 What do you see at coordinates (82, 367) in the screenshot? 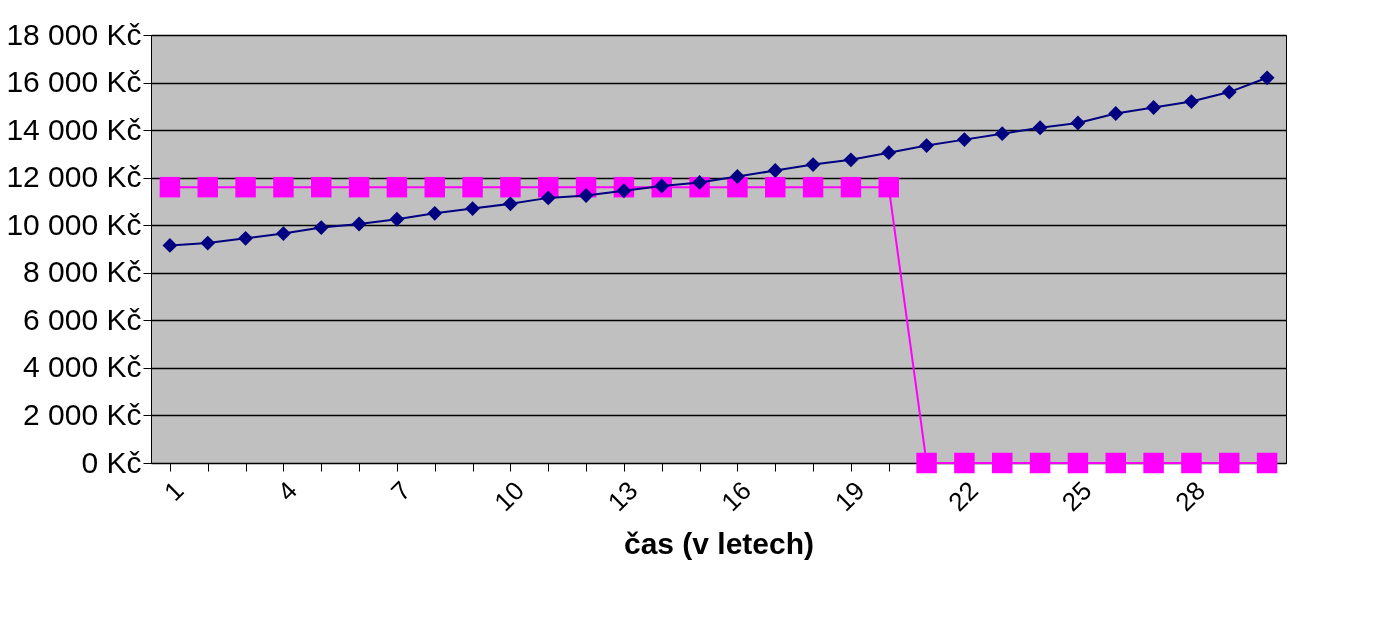
I see `y-tick-label: 4 000 Kč` at bounding box center [82, 367].